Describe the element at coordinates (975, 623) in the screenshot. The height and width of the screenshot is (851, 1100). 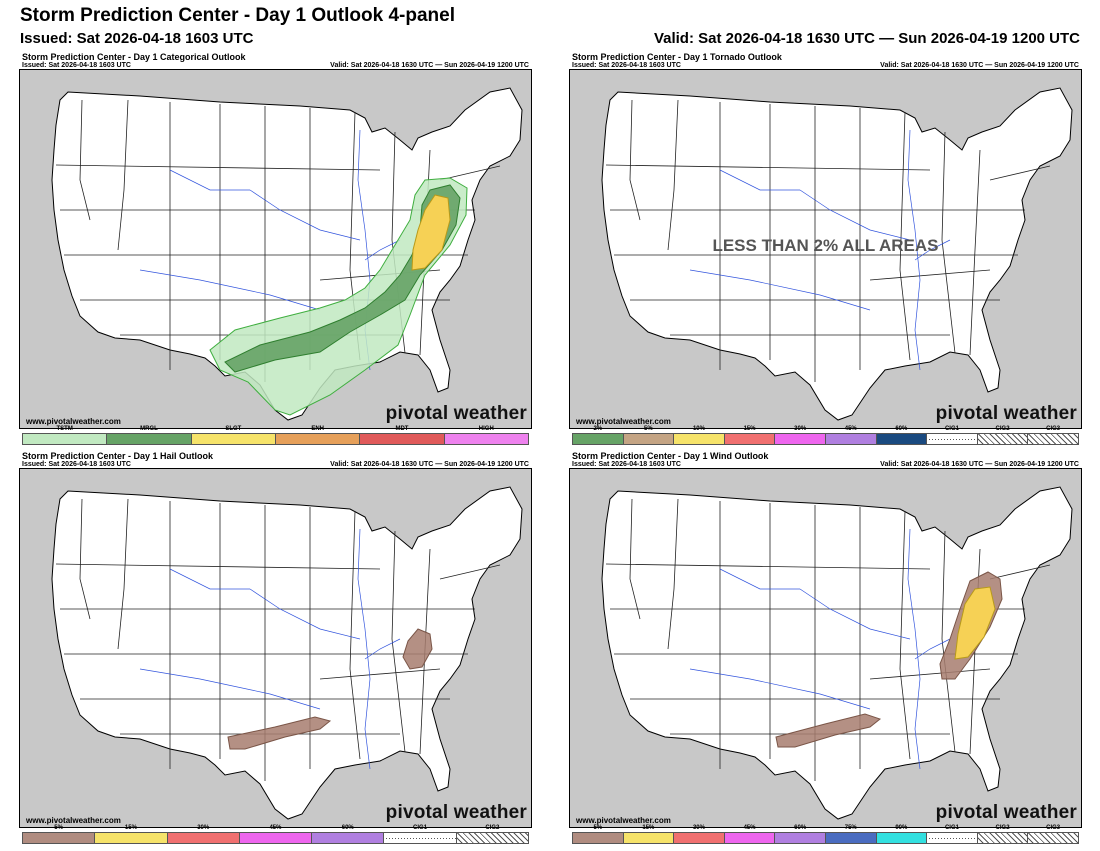
I see `wind-15pct-area` at that location.